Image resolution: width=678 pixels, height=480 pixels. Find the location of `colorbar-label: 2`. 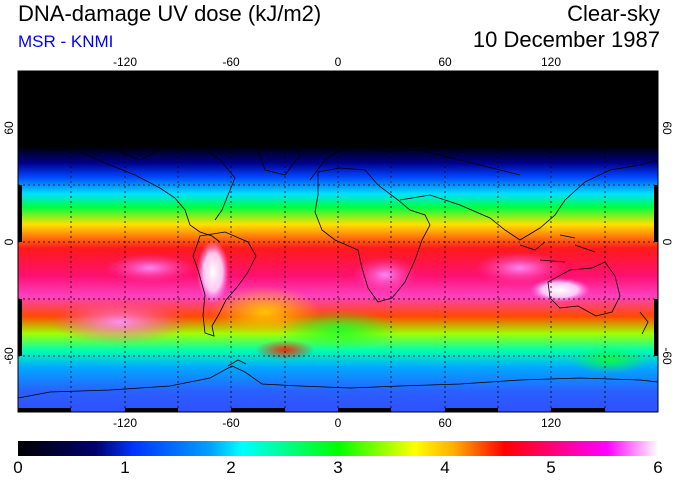

colorbar-label: 2 is located at coordinates (231, 467).